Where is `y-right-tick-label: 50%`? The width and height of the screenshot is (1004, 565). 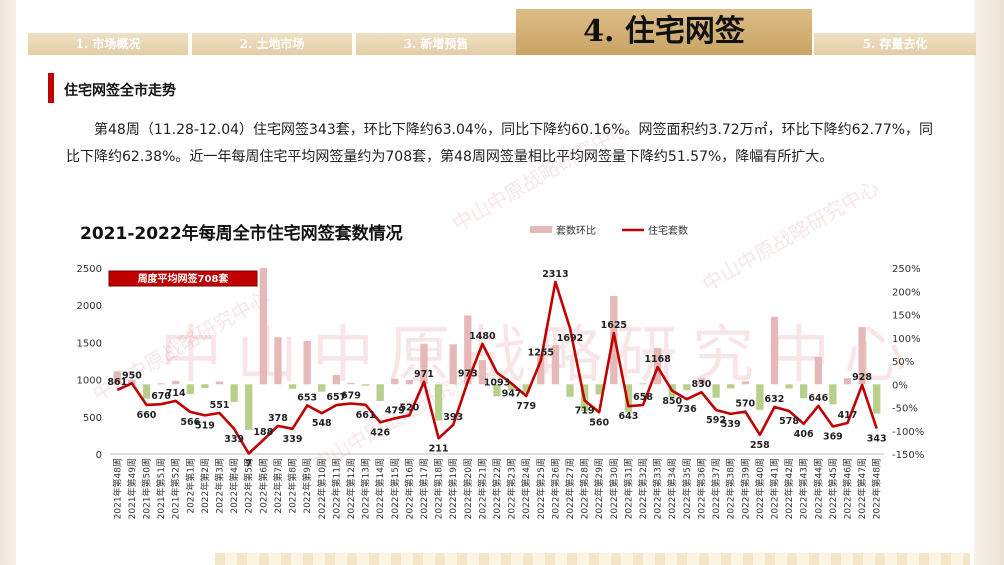 y-right-tick-label: 50% is located at coordinates (903, 362).